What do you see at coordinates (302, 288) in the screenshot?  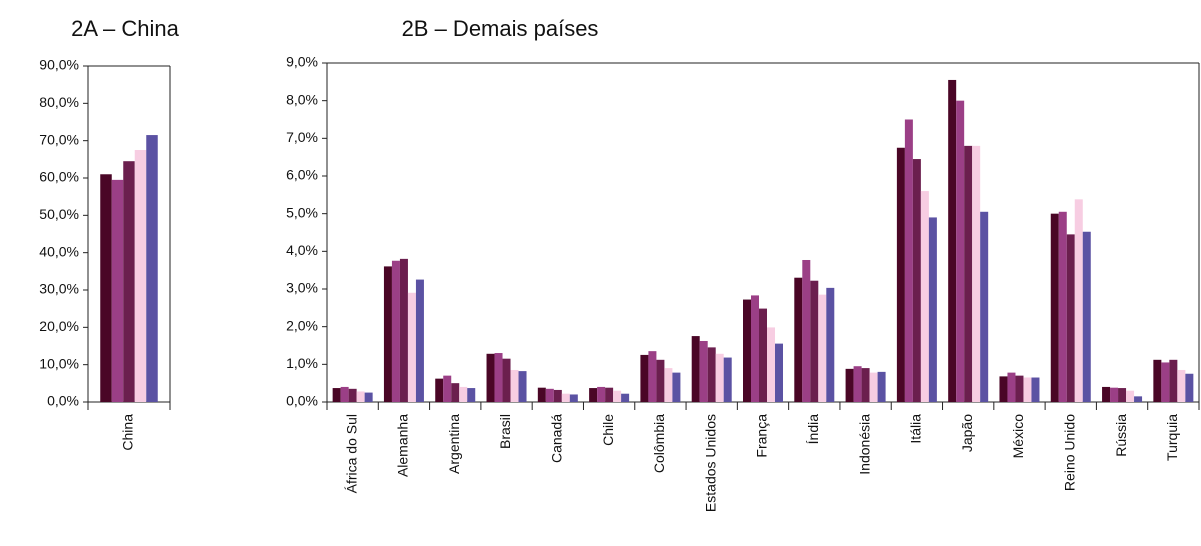 I see `y-tick-label: 3,0%` at bounding box center [302, 288].